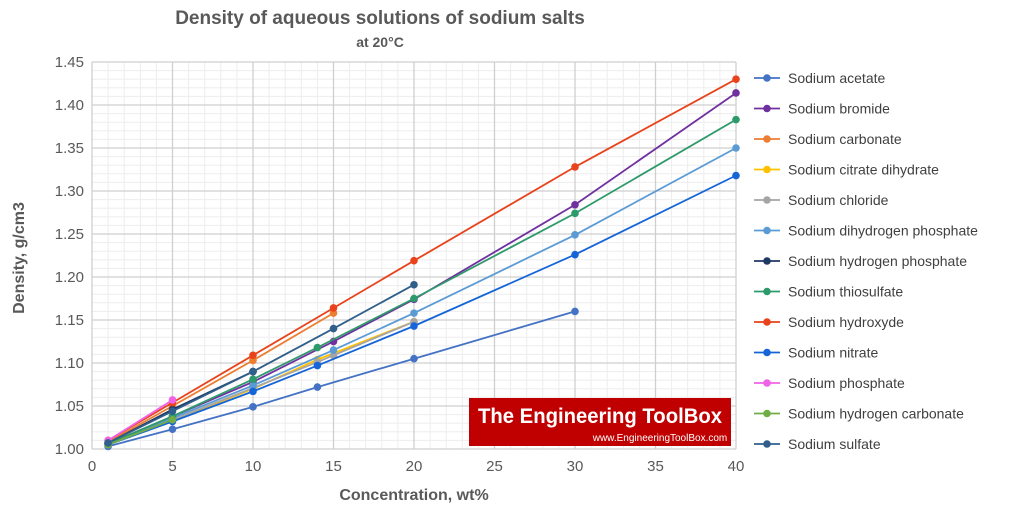 The width and height of the screenshot is (1013, 517). I want to click on legend-item: Sodium phosphate, so click(829, 383).